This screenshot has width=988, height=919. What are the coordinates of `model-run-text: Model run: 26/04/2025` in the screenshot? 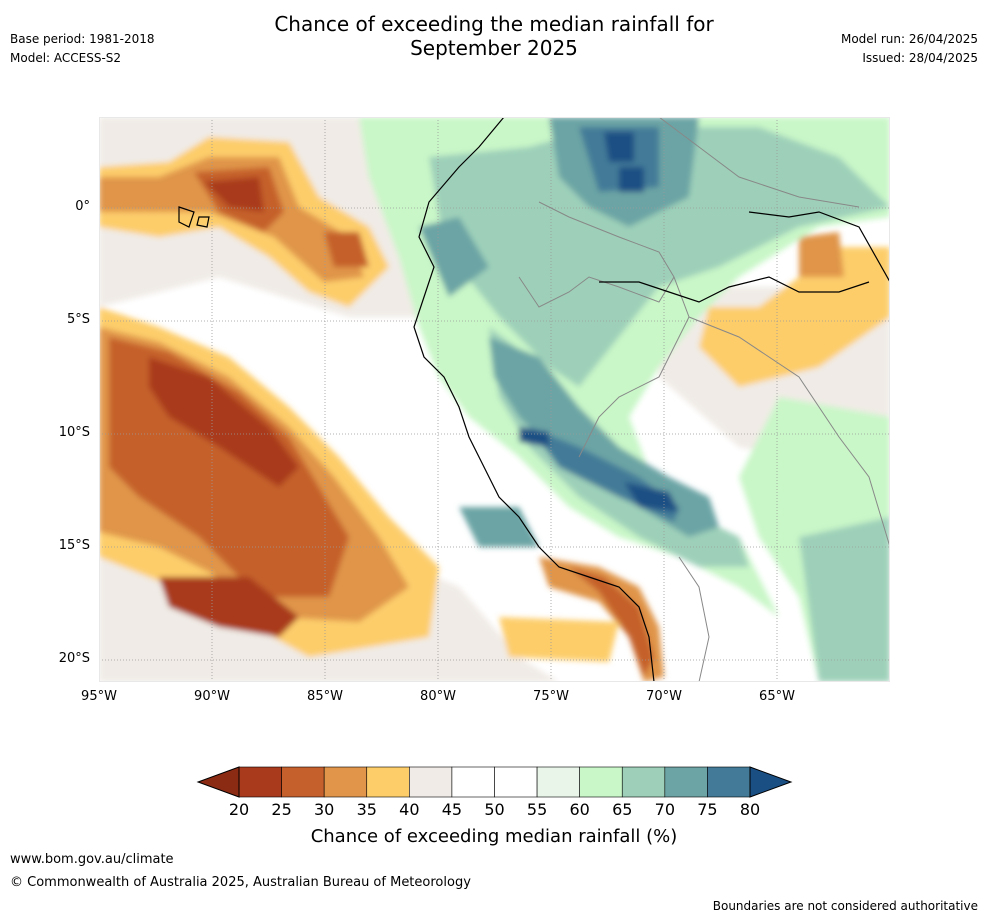 It's located at (909, 39).